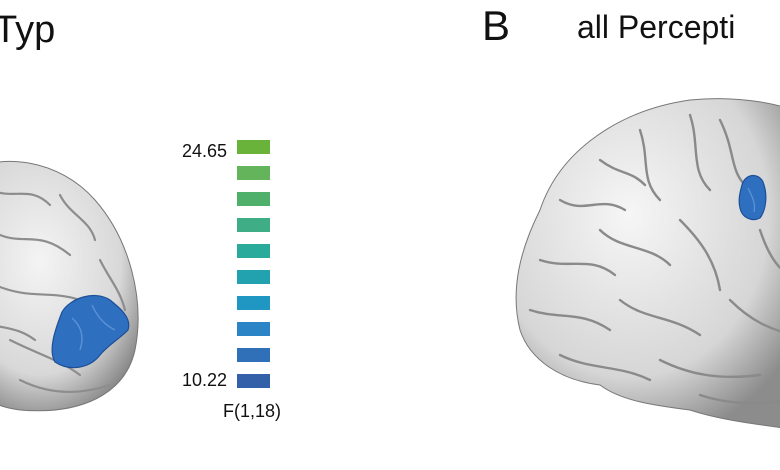  Describe the element at coordinates (252, 411) in the screenshot. I see `colorbar-unit-label: F(1,18)` at that location.